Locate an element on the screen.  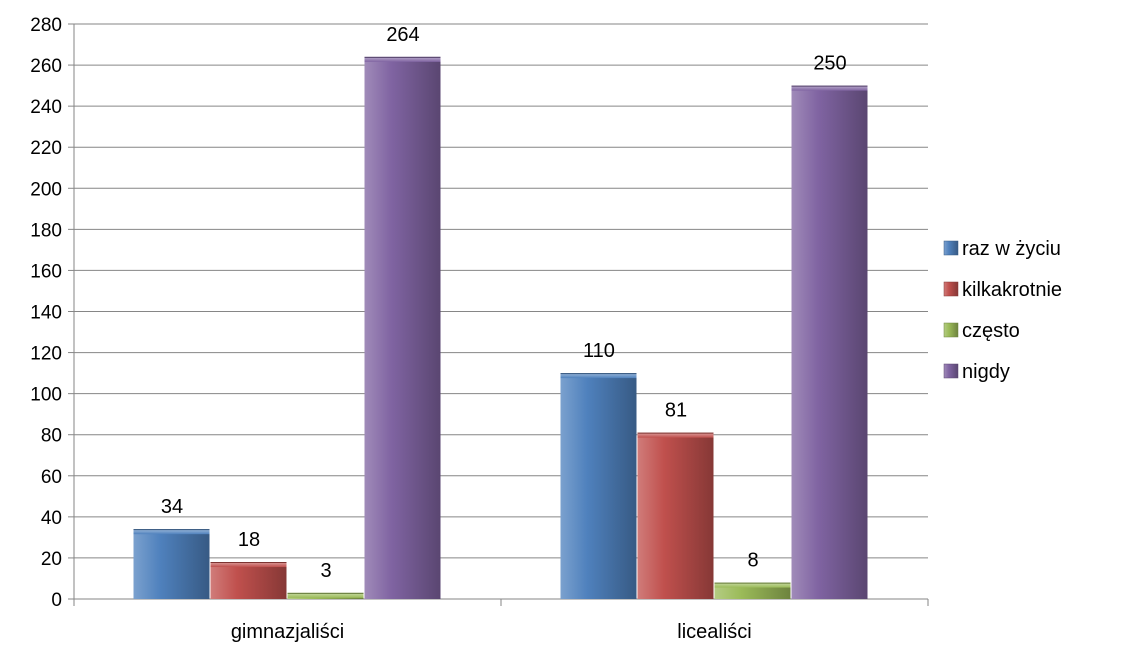
x-category-label: licealiści is located at coordinates (714, 632).